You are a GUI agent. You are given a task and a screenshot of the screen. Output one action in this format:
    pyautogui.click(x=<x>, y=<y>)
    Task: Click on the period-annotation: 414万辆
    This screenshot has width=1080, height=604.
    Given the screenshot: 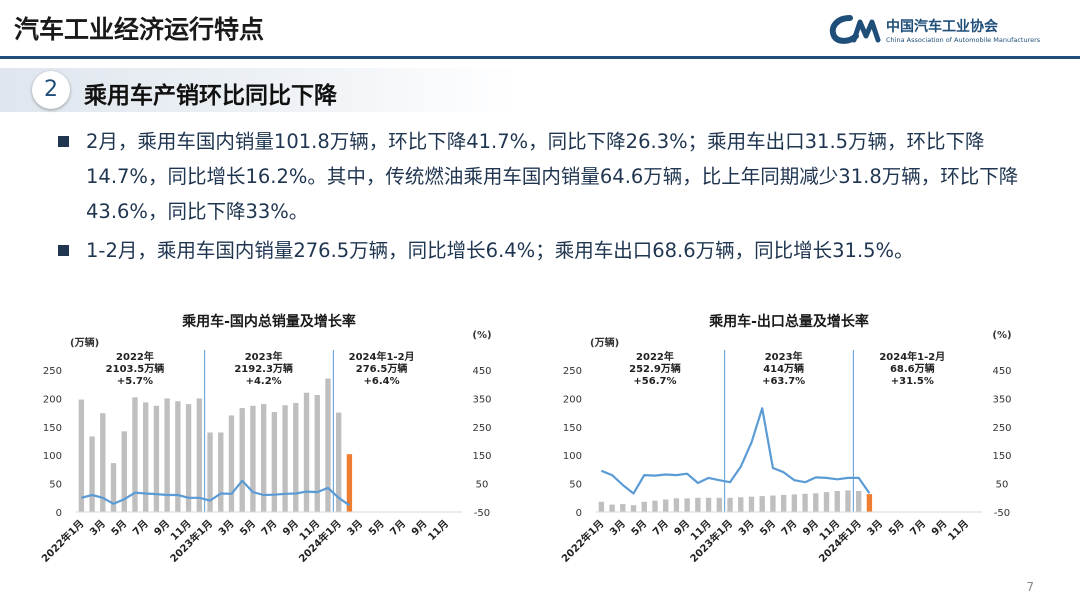 What is the action you would take?
    pyautogui.click(x=783, y=368)
    